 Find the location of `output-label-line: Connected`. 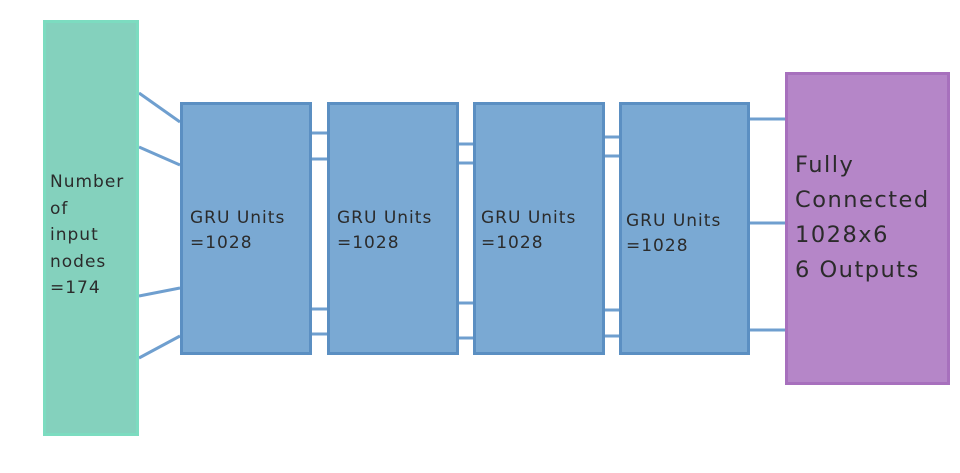

output-label-line: Connected is located at coordinates (862, 200).